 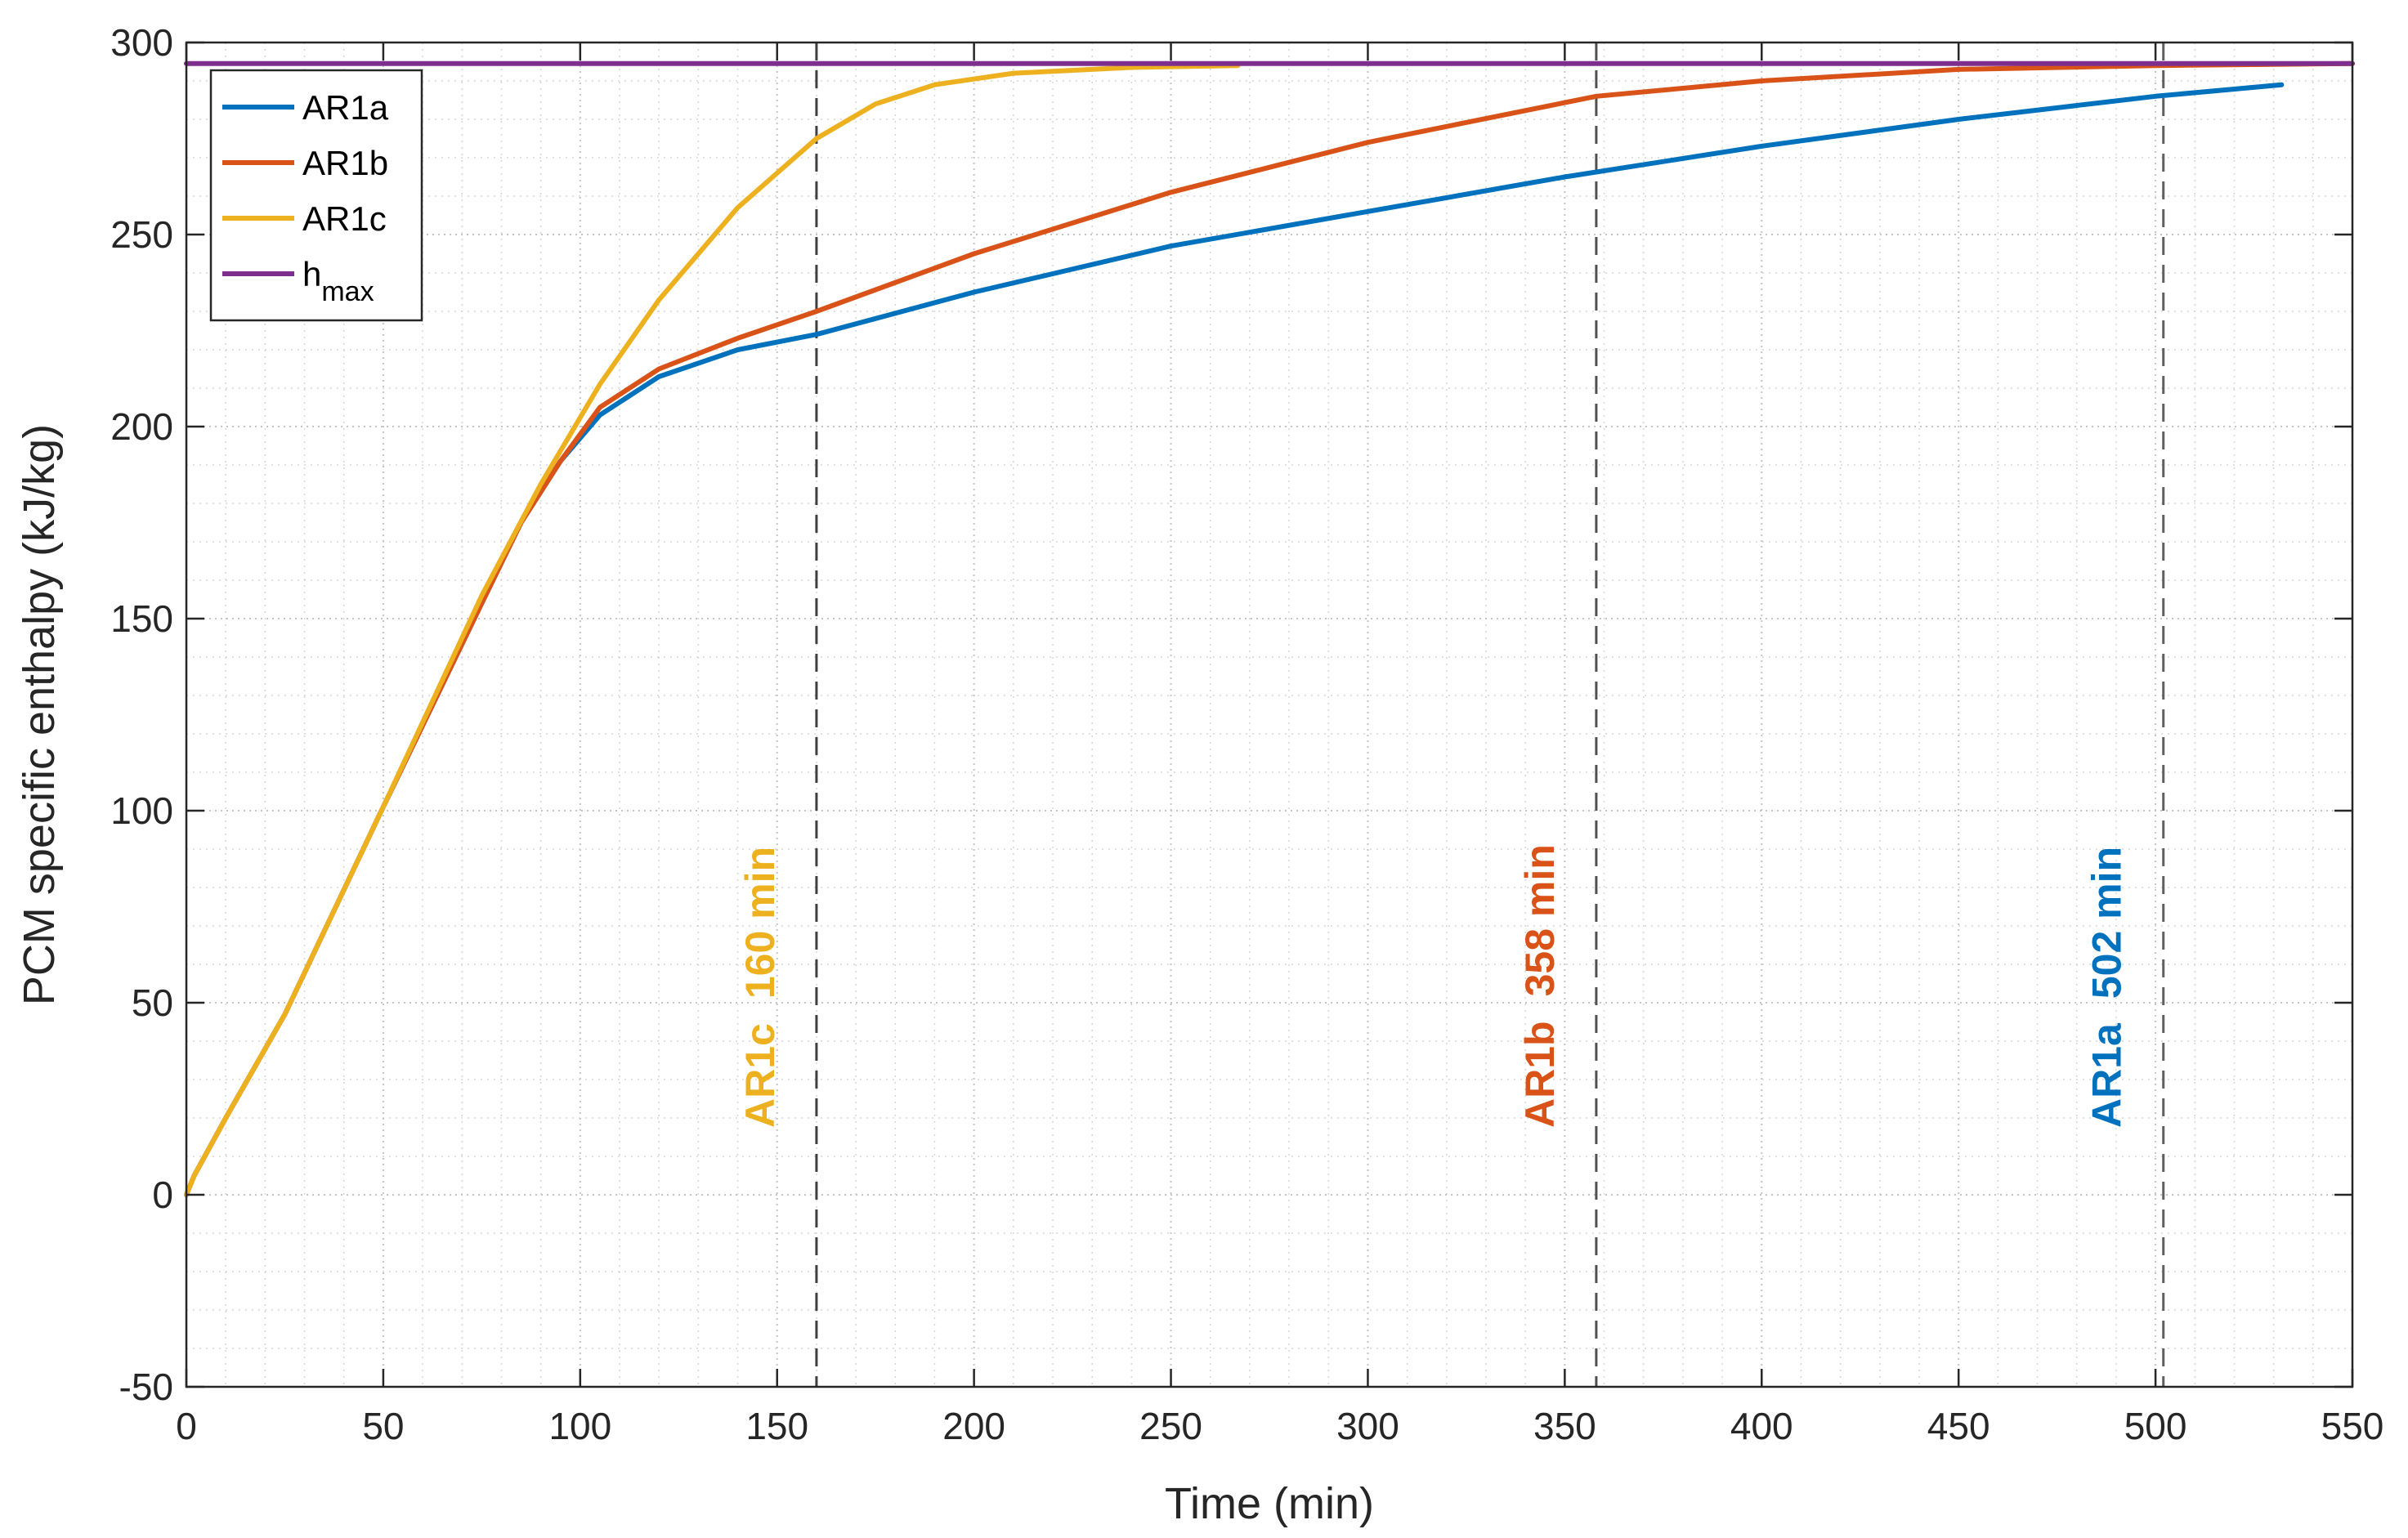 What do you see at coordinates (973, 1426) in the screenshot?
I see `x-tick-label: 200` at bounding box center [973, 1426].